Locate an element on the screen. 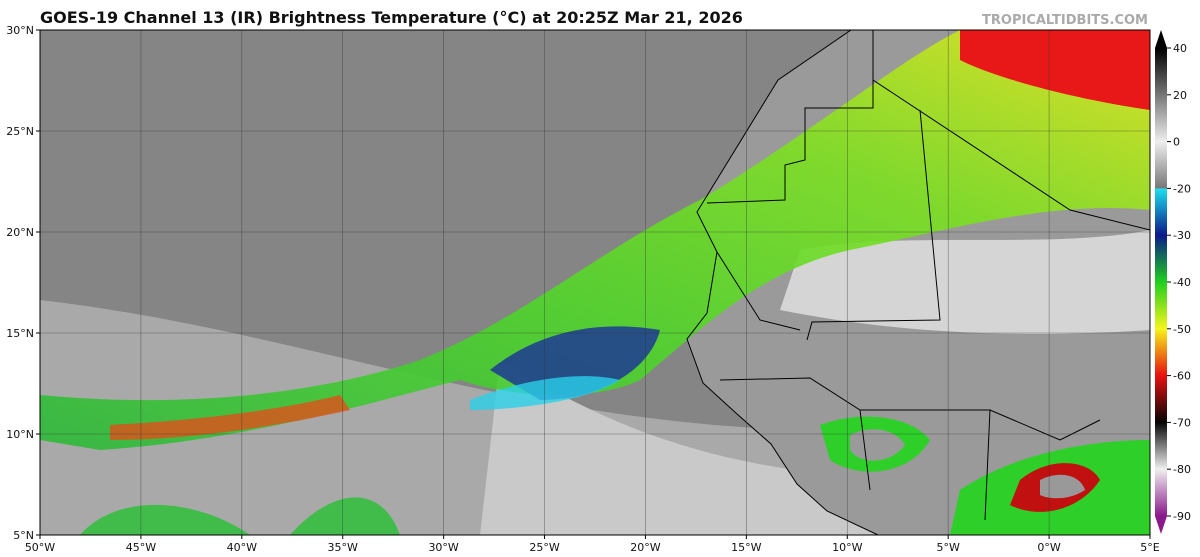 This screenshot has height=557, width=1200. x-tick-label: 50°W is located at coordinates (40, 547).